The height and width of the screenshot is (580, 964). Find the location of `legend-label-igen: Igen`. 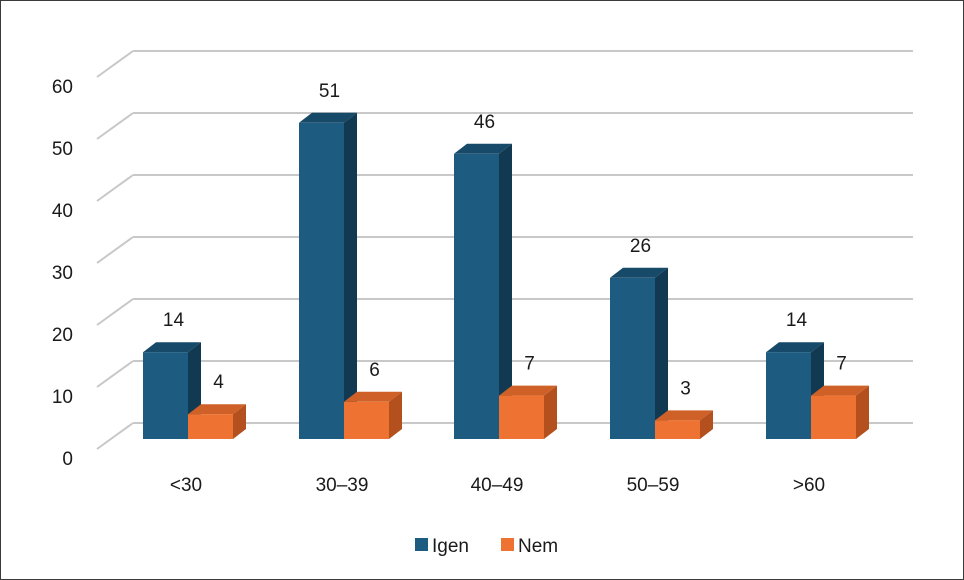

legend-label-igen: Igen is located at coordinates (450, 546).